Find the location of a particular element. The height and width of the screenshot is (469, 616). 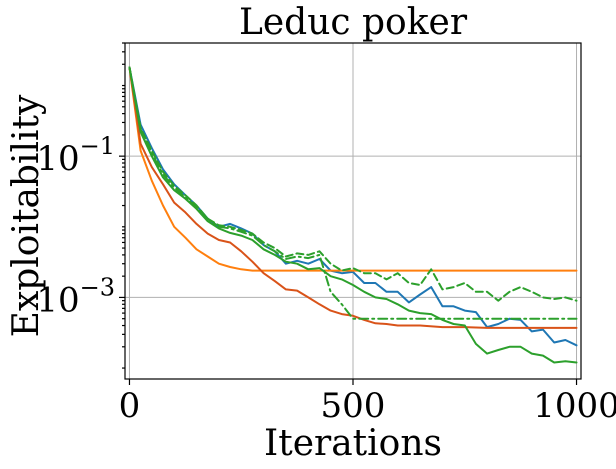

y-axis-label: Exploitability is located at coordinates (26, 215).